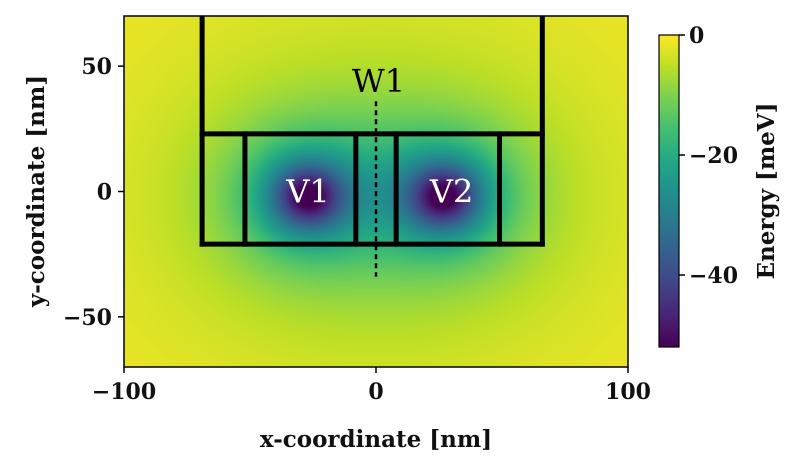  What do you see at coordinates (378, 81) in the screenshot?
I see `annotation-w1: W1` at bounding box center [378, 81].